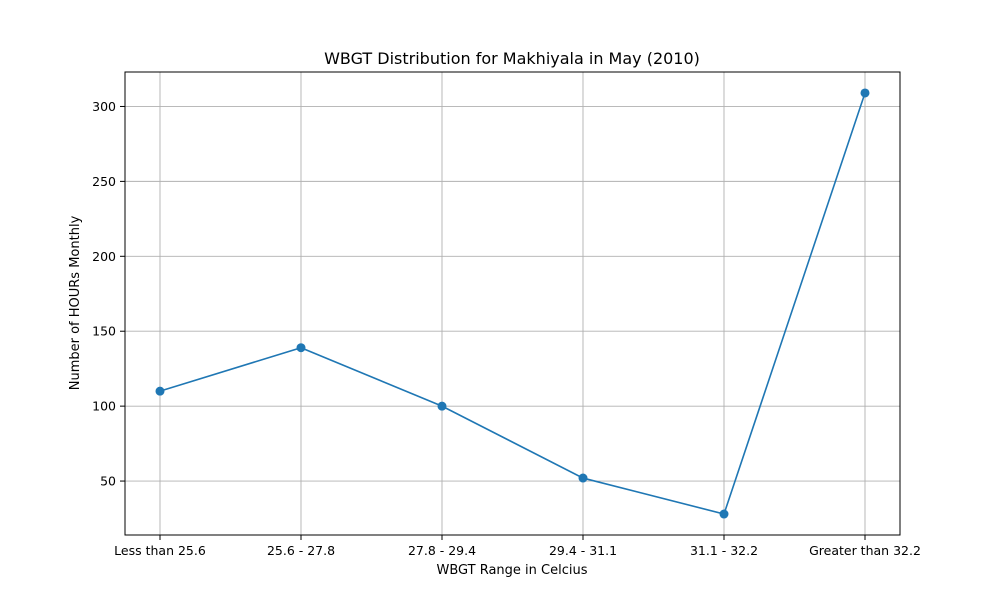 The width and height of the screenshot is (1000, 600). What do you see at coordinates (104, 256) in the screenshot?
I see `y-tick-label: 200` at bounding box center [104, 256].